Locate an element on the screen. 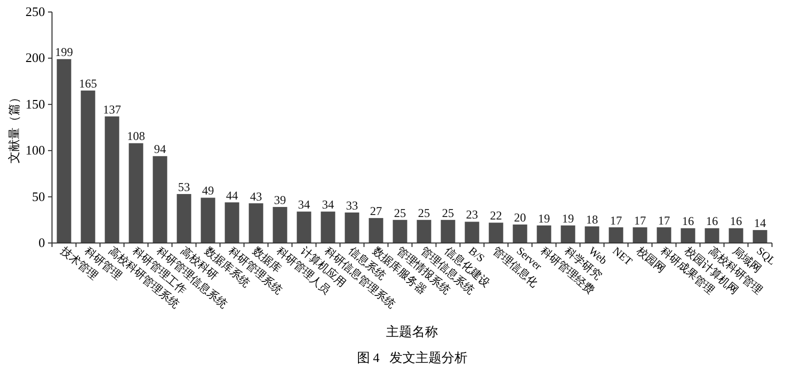  y-tick-label: 100 is located at coordinates (35, 150).